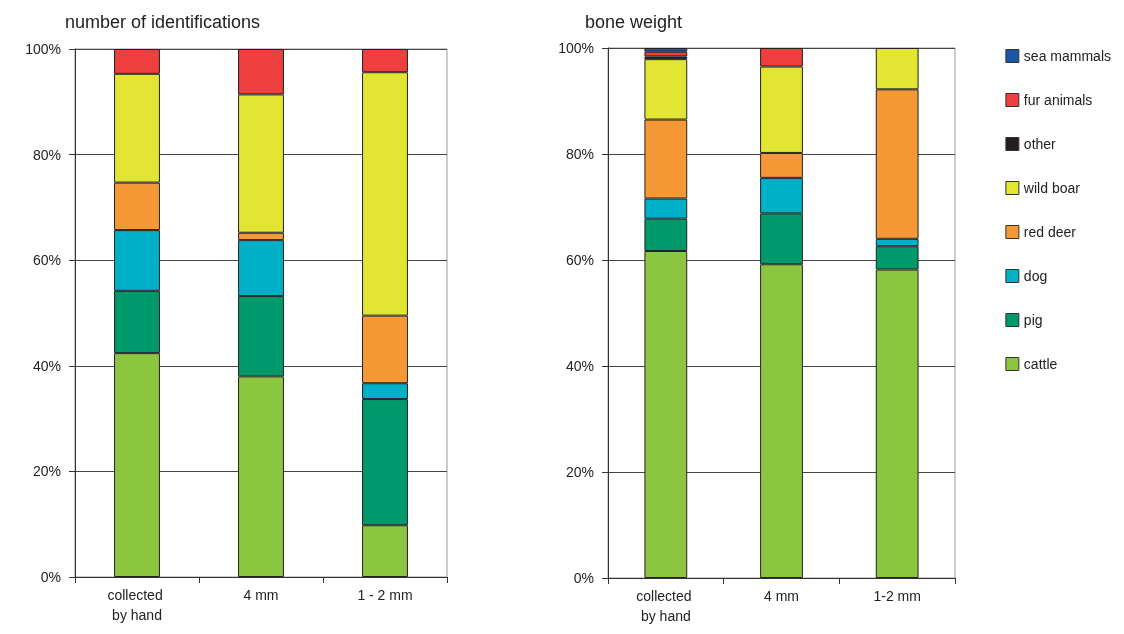 This screenshot has height=634, width=1124. Describe the element at coordinates (1040, 364) in the screenshot. I see `legend-label: cattle` at that location.